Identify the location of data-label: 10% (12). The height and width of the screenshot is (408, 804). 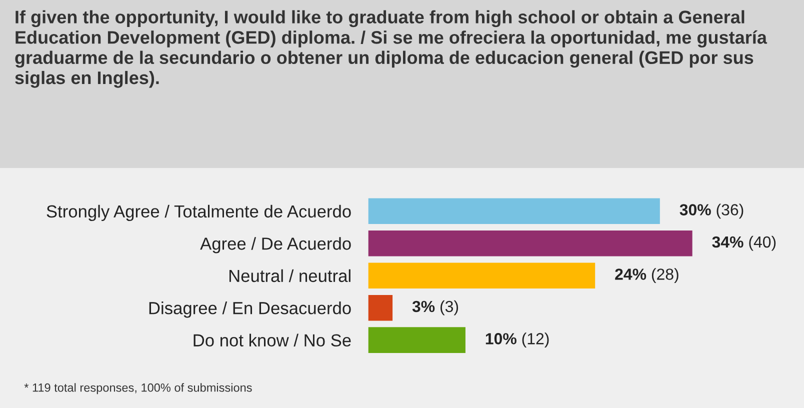
(517, 340).